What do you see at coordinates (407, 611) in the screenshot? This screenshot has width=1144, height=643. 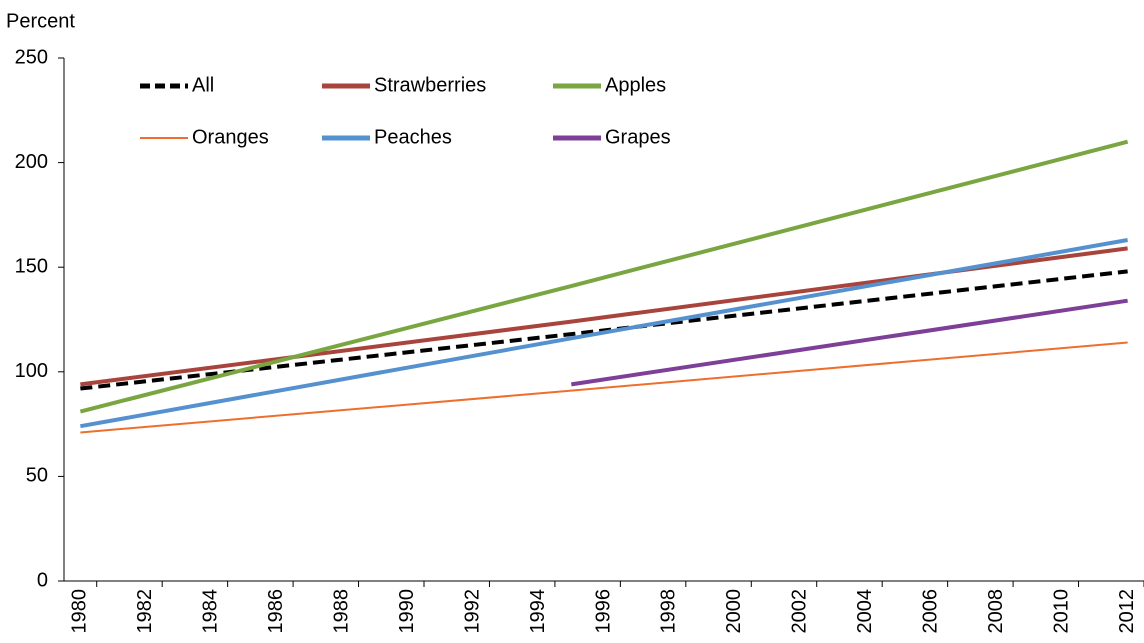 I see `x-tick-label: 1990` at bounding box center [407, 611].